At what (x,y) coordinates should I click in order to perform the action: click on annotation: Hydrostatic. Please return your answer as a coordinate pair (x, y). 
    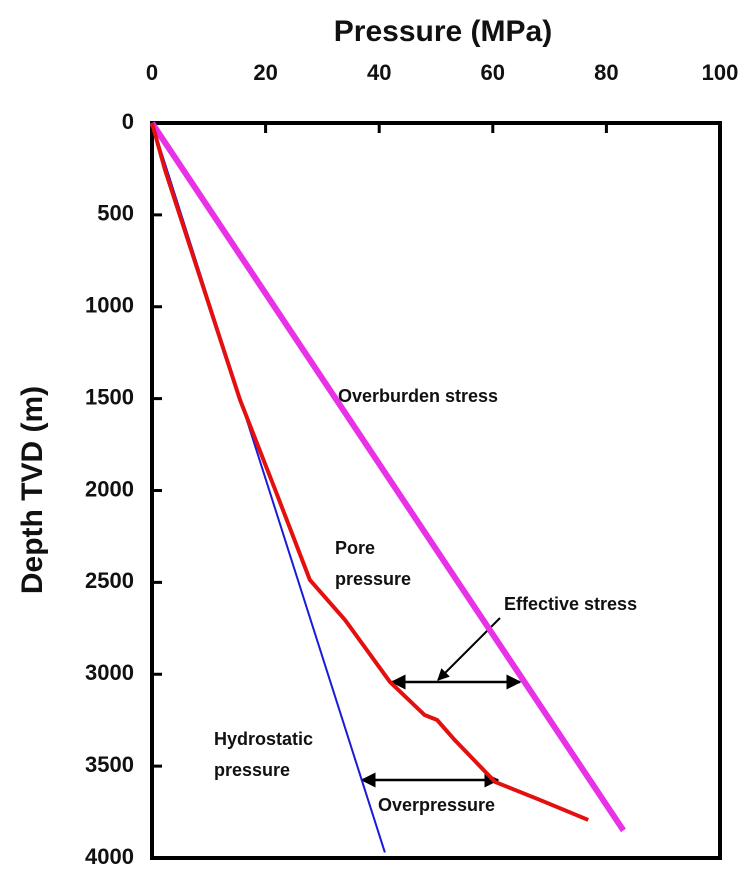
    Looking at the image, I should click on (263, 739).